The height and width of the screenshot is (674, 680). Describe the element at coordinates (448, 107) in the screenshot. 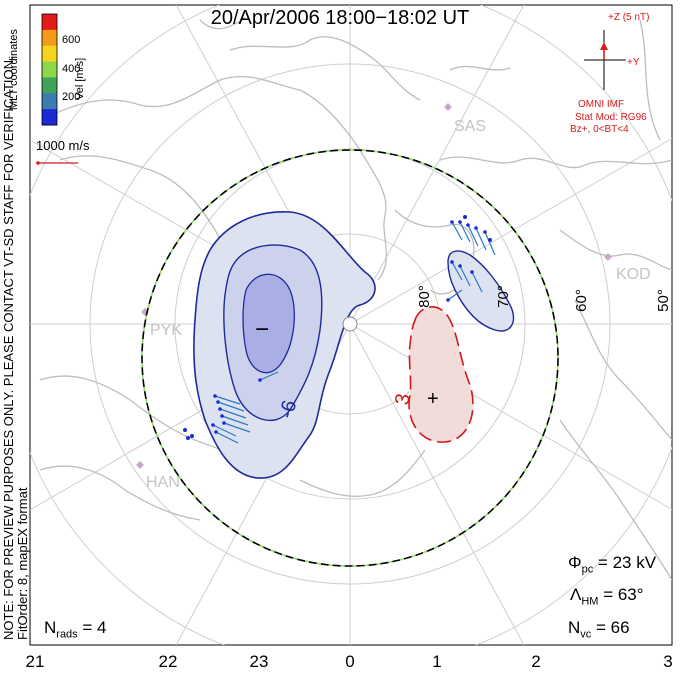

I see `station-marker-sas` at that location.